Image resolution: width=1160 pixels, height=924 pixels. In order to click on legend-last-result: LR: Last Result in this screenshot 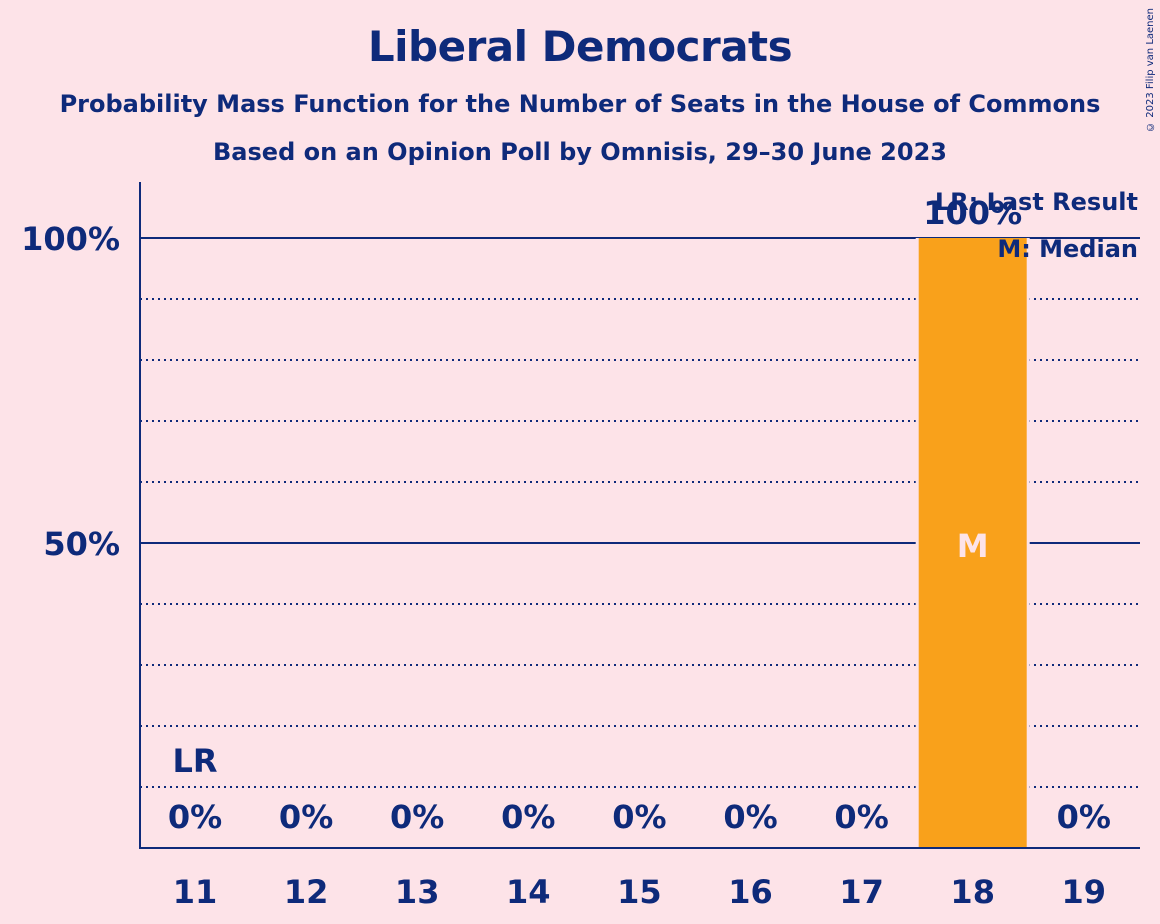, I will do `click(1036, 202)`.